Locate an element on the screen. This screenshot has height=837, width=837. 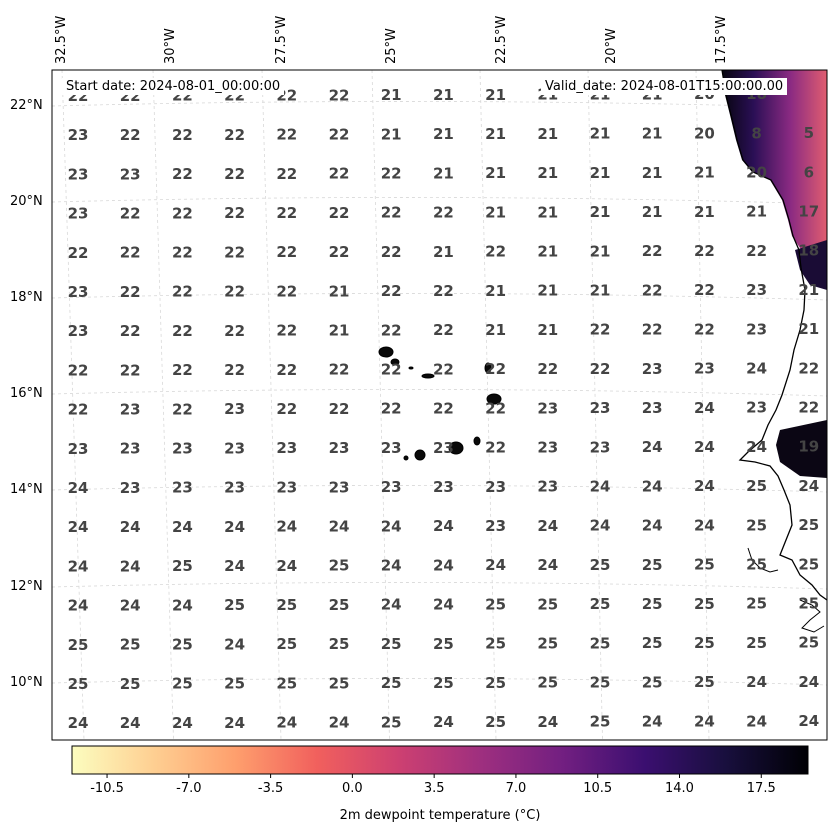
colorbar-gradient is located at coordinates (440, 760).